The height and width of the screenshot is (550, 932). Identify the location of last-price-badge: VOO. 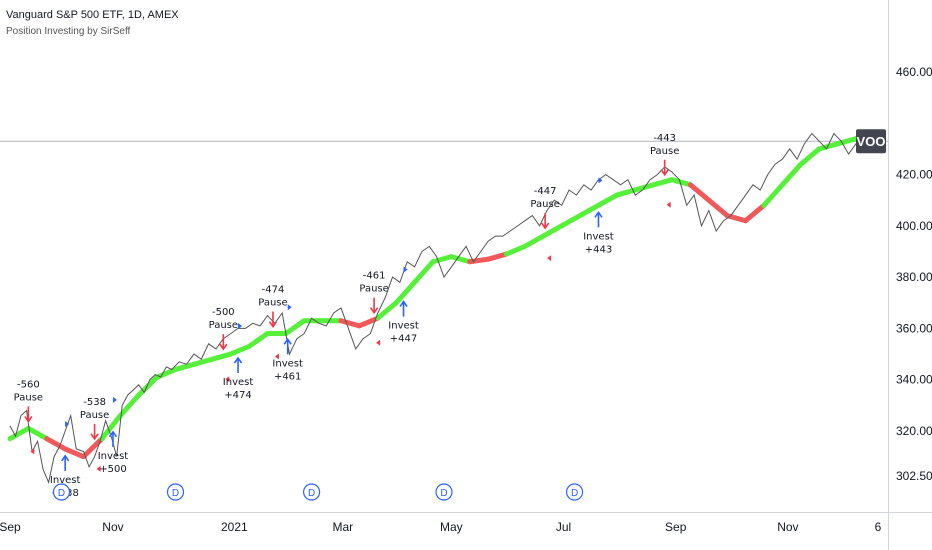
(871, 141).